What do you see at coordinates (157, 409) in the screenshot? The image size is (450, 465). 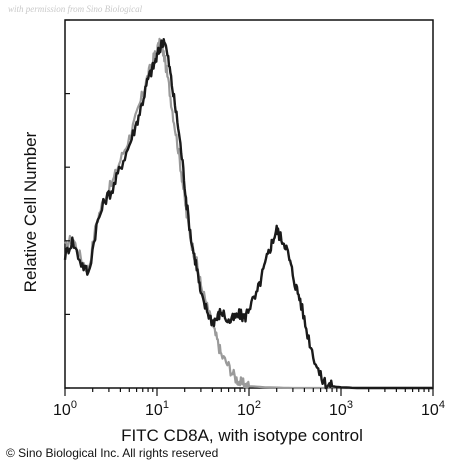 I see `x-tick-label: 10¹` at bounding box center [157, 409].